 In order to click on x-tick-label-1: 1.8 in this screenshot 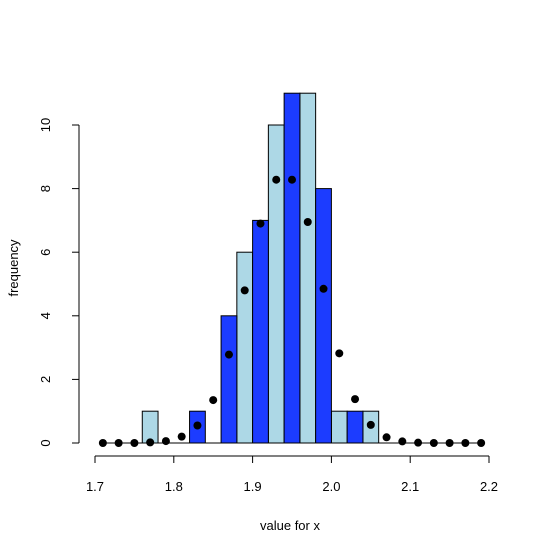, I will do `click(174, 486)`.